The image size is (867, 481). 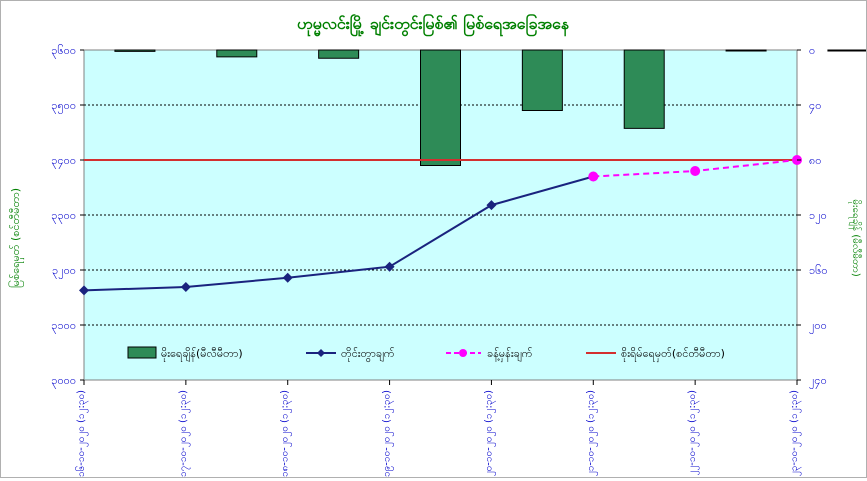 What do you see at coordinates (812, 50) in the screenshot?
I see `y-right-tick-label: ၀` at bounding box center [812, 50].